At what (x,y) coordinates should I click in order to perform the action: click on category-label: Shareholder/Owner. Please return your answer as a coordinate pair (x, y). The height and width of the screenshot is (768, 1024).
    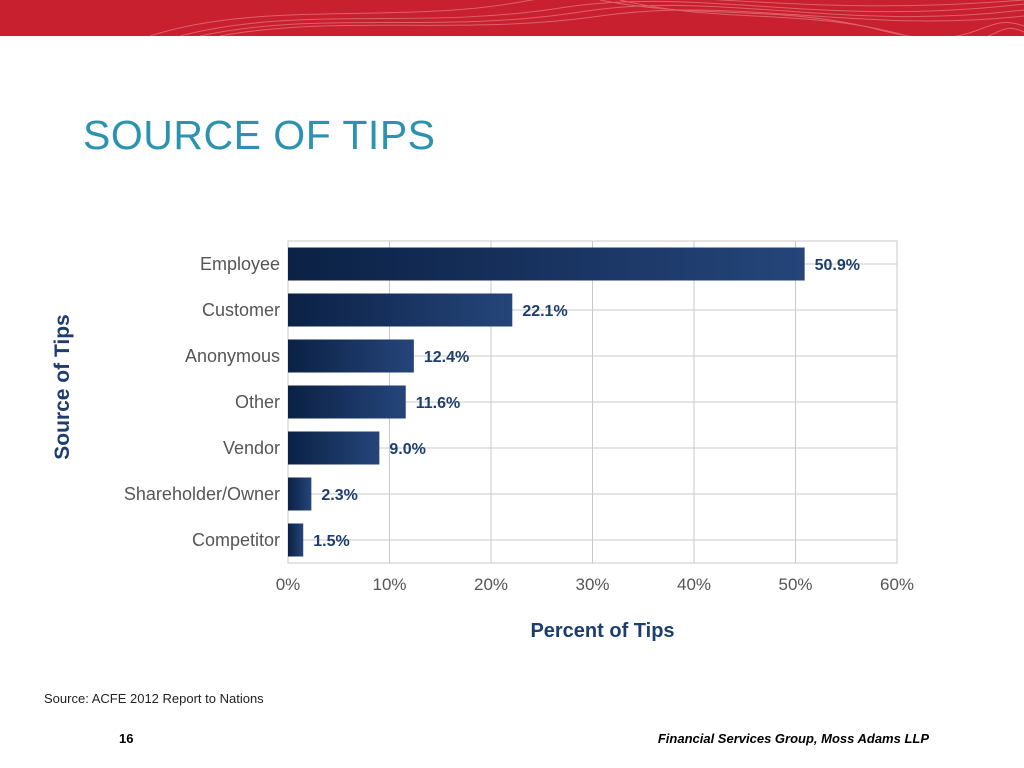
    Looking at the image, I should click on (202, 494).